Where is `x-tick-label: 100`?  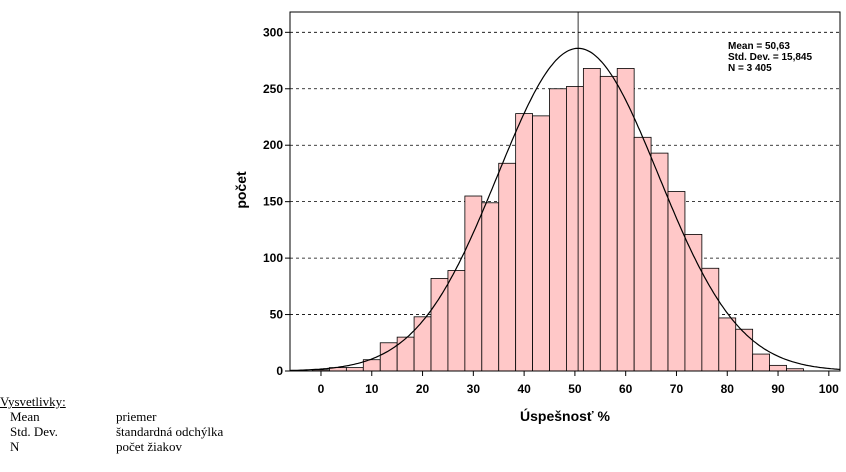 x-tick-label: 100 is located at coordinates (829, 389).